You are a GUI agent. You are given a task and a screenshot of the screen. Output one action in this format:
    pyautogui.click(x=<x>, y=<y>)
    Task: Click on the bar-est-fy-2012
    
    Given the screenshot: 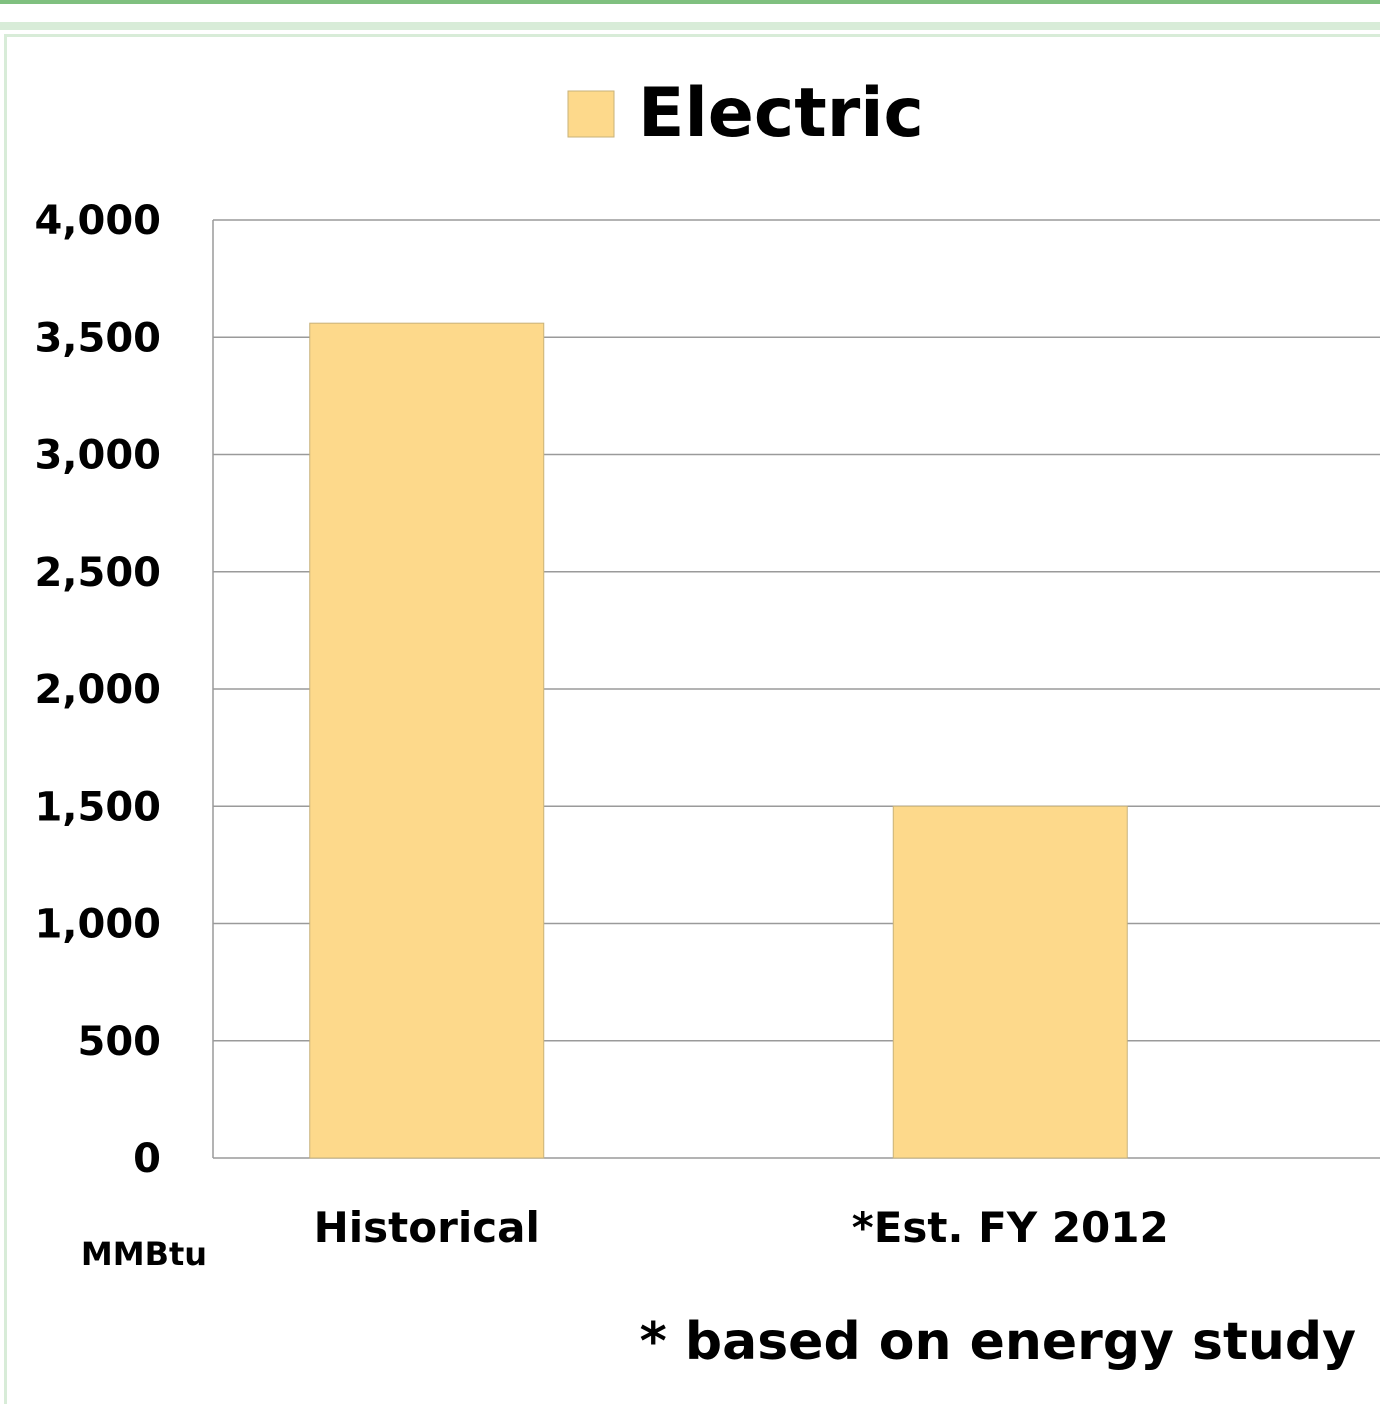 What is the action you would take?
    pyautogui.click(x=1010, y=982)
    